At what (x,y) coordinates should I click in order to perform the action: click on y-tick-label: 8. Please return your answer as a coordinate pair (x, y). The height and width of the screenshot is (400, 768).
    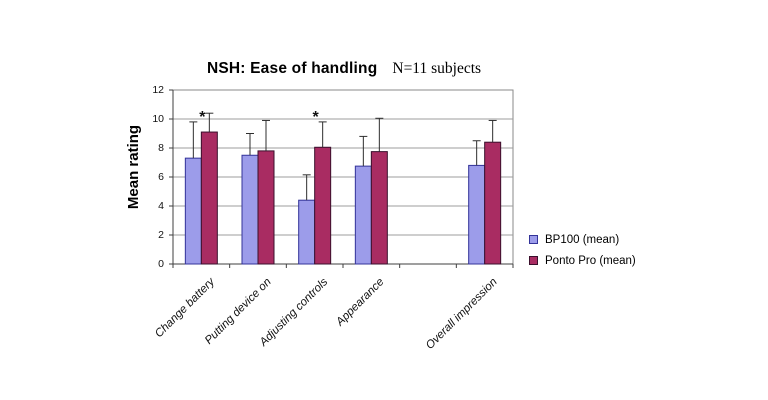
    Looking at the image, I should click on (161, 147).